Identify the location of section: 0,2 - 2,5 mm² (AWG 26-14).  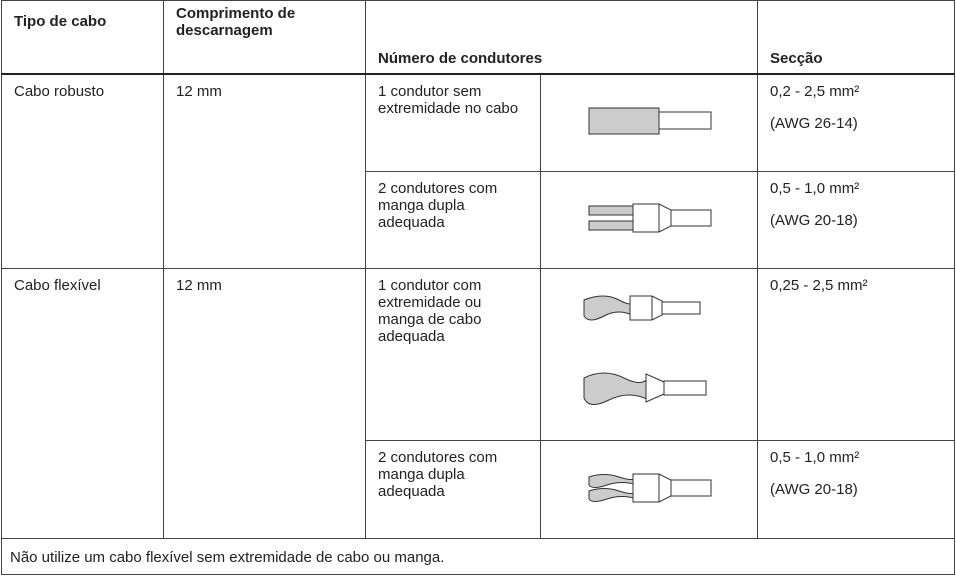
(856, 122).